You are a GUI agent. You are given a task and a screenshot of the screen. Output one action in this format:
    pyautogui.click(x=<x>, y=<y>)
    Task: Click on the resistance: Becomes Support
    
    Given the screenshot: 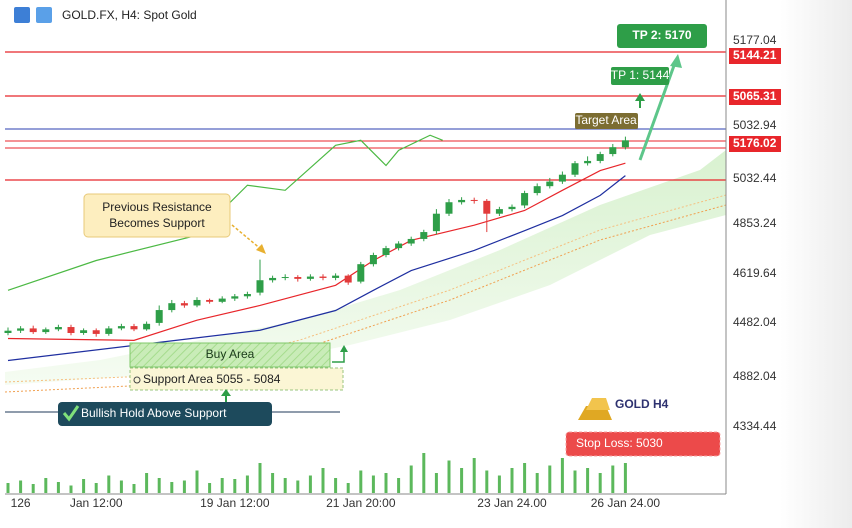 What is the action you would take?
    pyautogui.click(x=157, y=223)
    